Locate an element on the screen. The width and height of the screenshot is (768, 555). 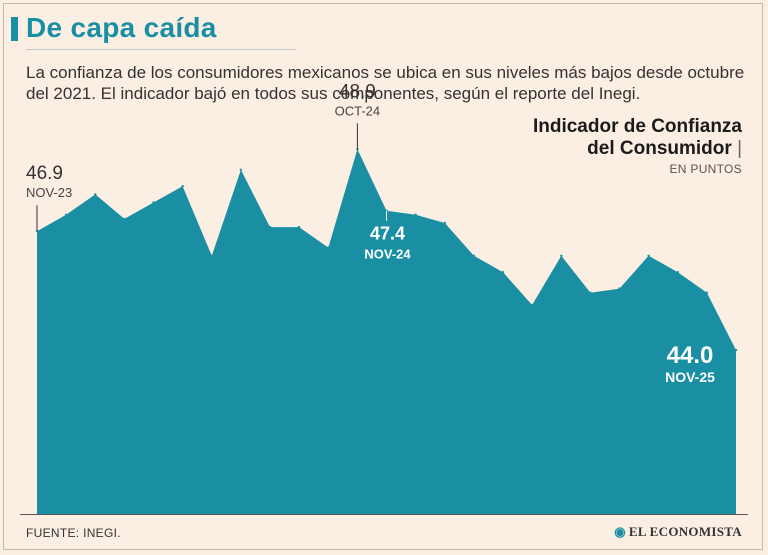
annotation-value-nov-23: 46.9 is located at coordinates (44, 173).